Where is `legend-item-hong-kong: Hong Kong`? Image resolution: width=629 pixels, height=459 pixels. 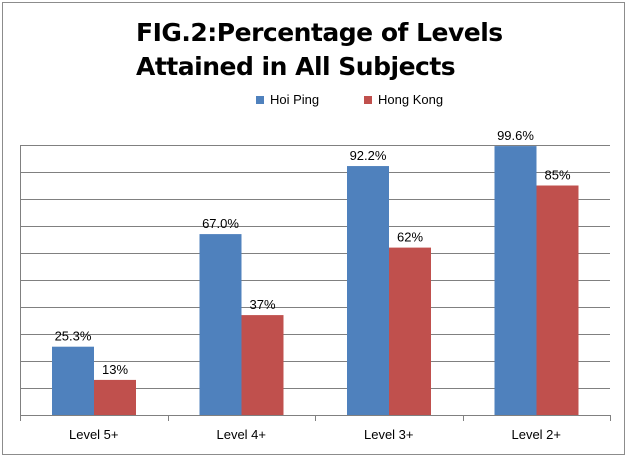
legend-item-hong-kong: Hong Kong is located at coordinates (403, 99).